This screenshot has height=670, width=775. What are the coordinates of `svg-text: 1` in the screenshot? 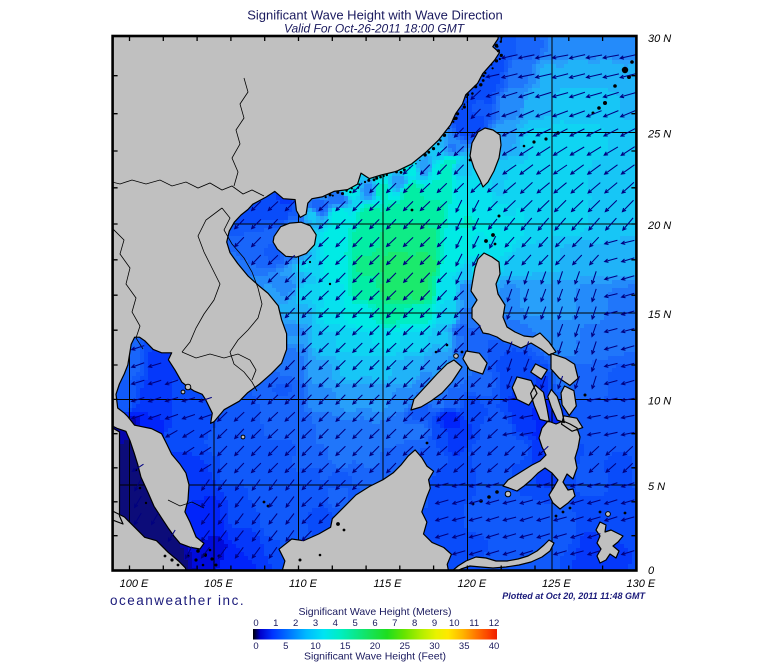 It's located at (275, 623).